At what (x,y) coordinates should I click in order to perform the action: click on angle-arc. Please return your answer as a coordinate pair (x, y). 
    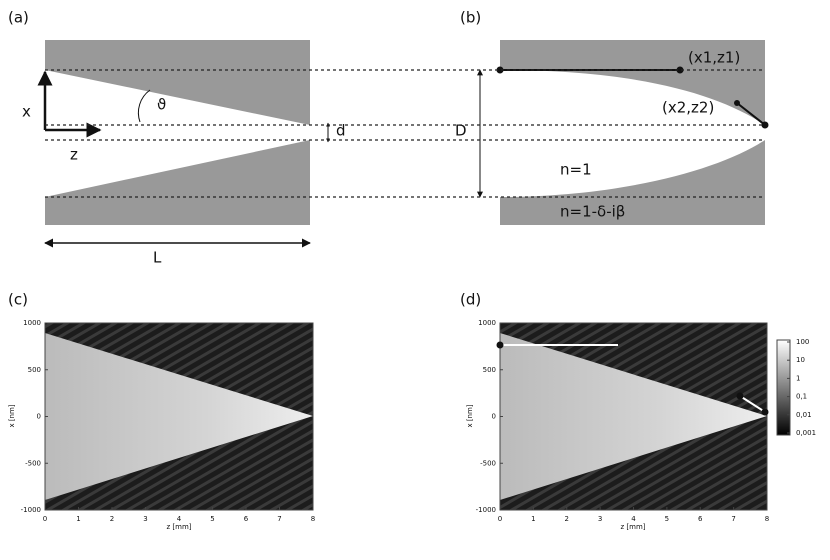
    Looking at the image, I should click on (144, 106).